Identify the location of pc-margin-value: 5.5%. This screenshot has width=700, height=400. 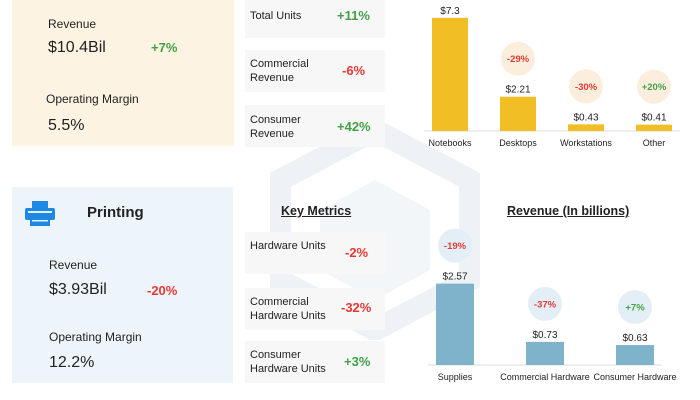
(66, 125).